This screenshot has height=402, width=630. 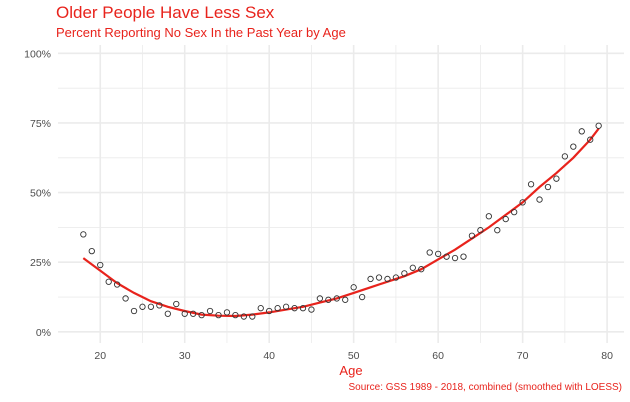 What do you see at coordinates (350, 370) in the screenshot?
I see `x-axis-label: Age` at bounding box center [350, 370].